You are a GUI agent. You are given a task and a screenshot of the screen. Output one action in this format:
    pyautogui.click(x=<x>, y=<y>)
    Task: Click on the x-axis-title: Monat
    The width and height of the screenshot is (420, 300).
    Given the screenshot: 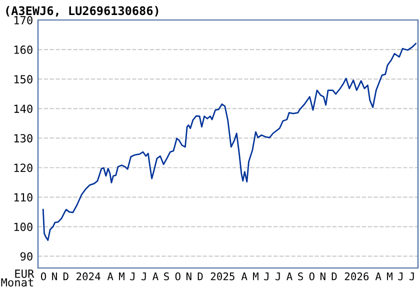 What is the action you would take?
    pyautogui.click(x=17, y=282)
    